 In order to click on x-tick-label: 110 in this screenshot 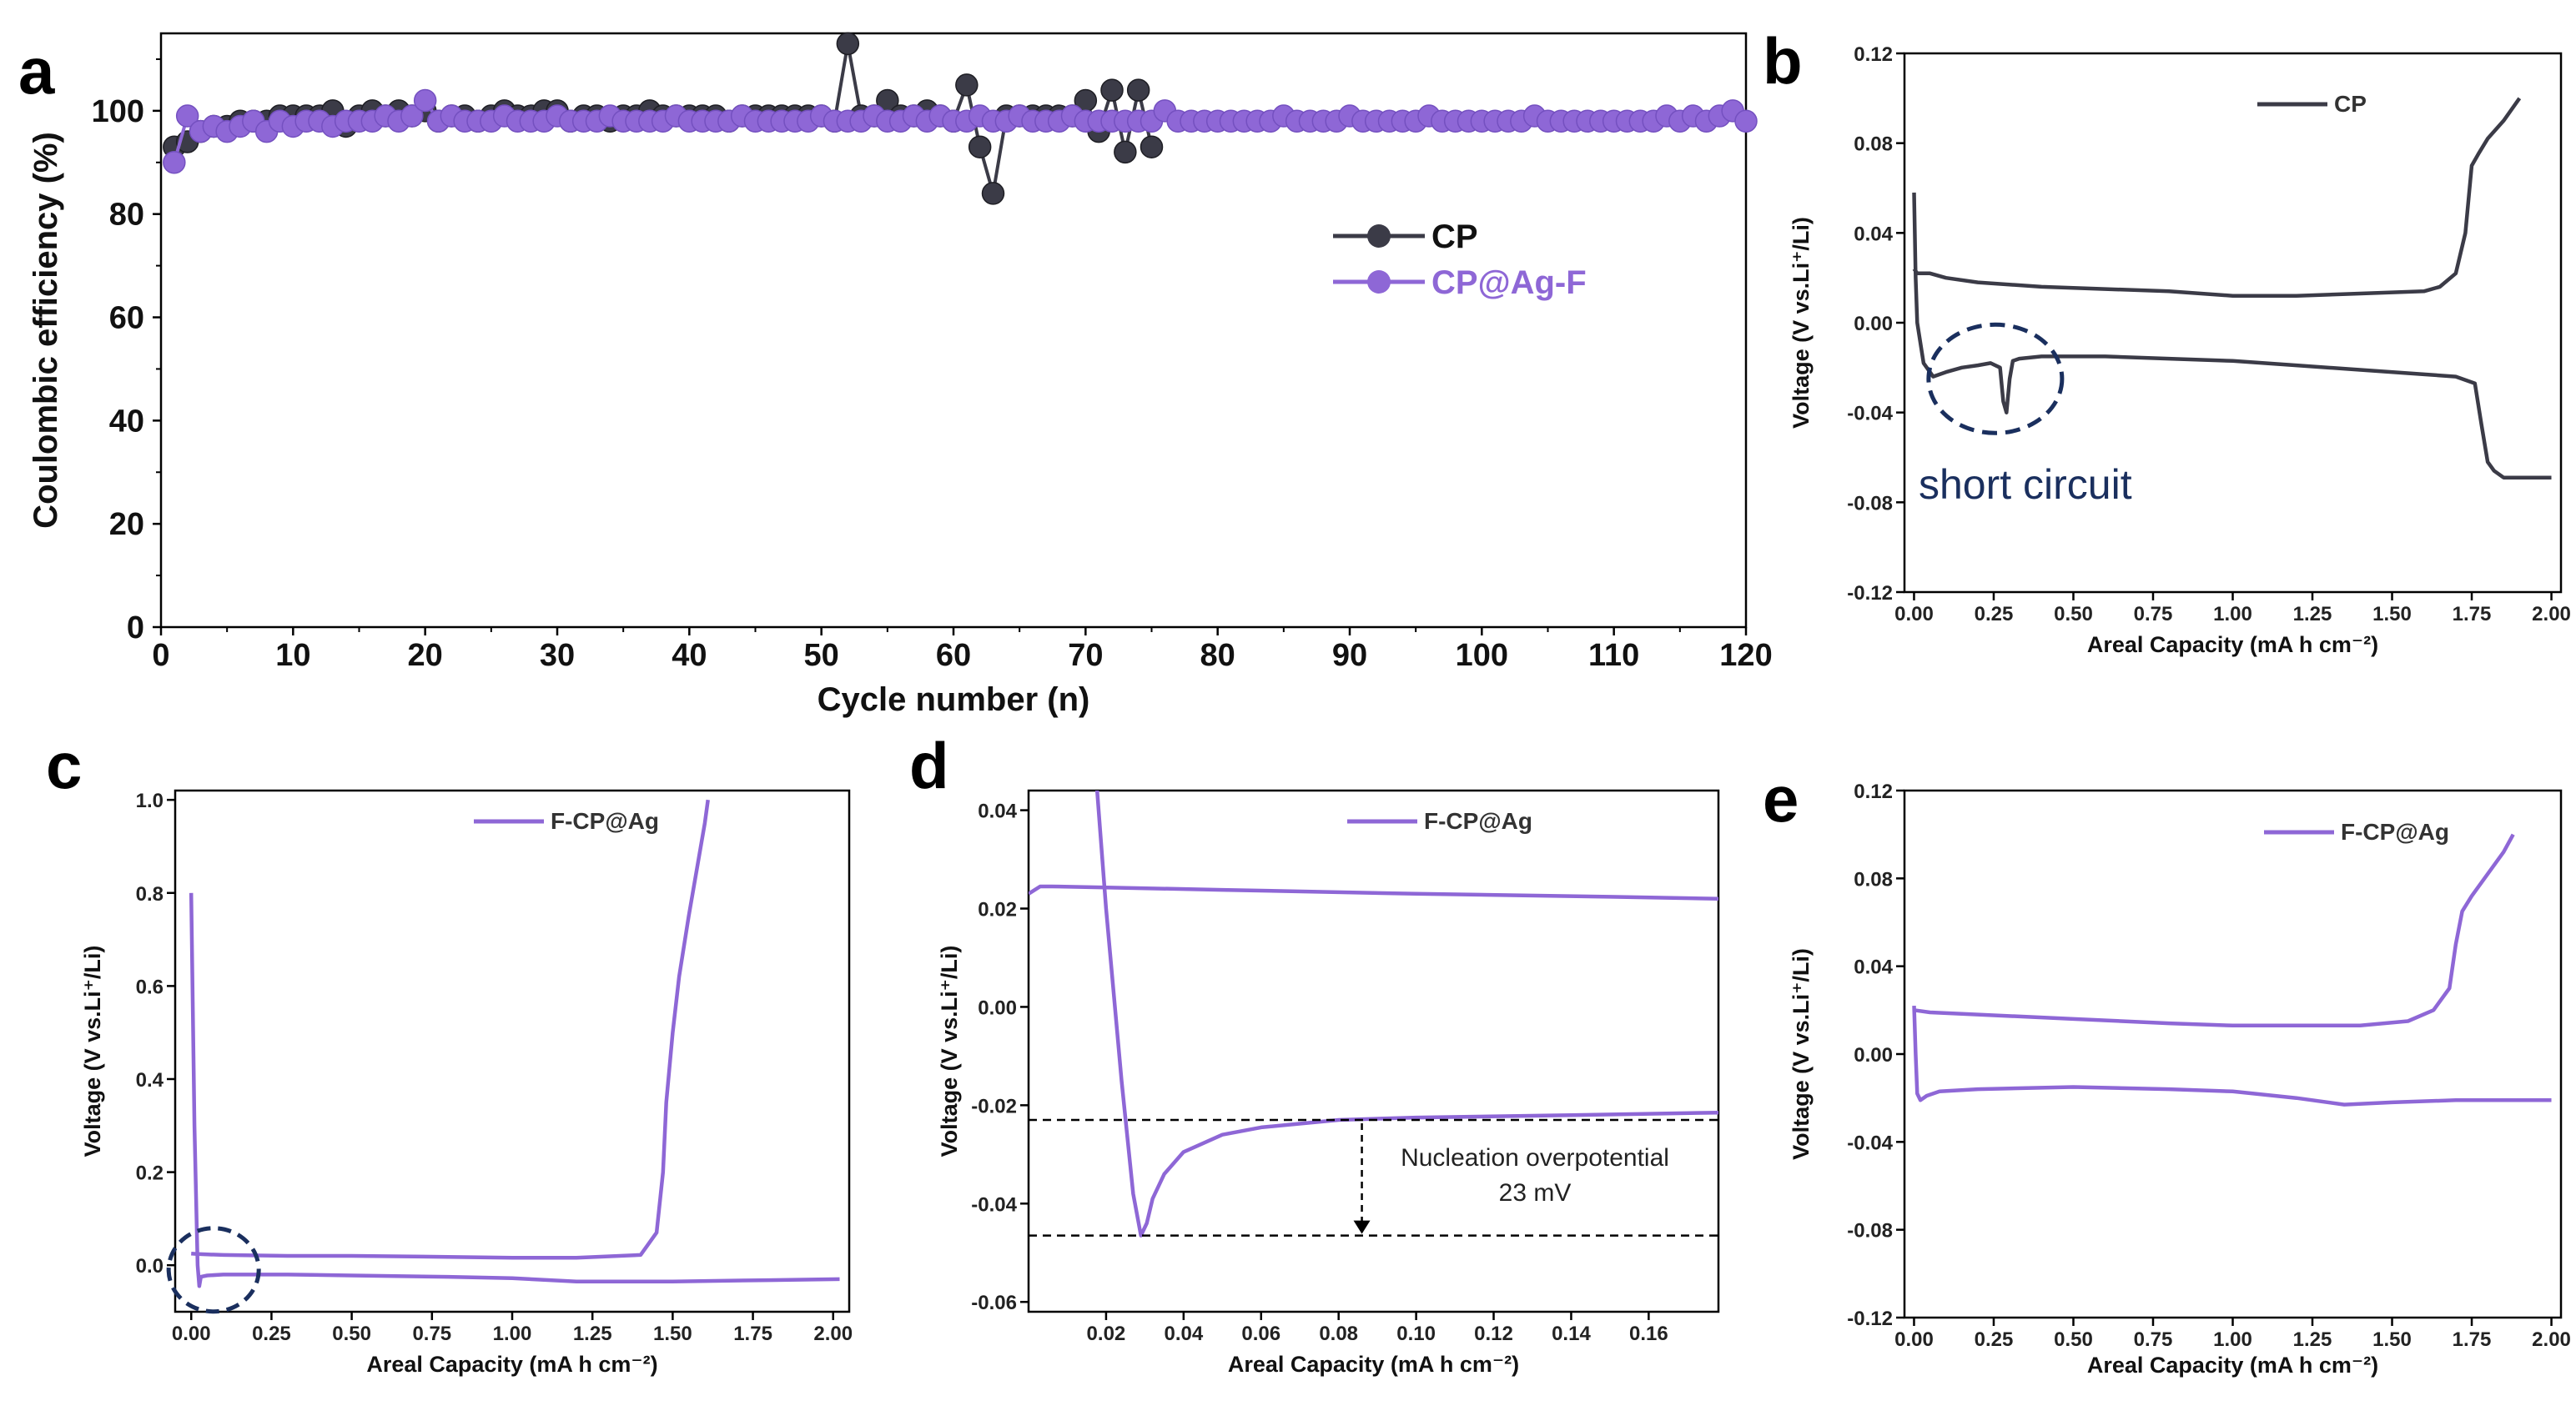, I will do `click(1613, 655)`.